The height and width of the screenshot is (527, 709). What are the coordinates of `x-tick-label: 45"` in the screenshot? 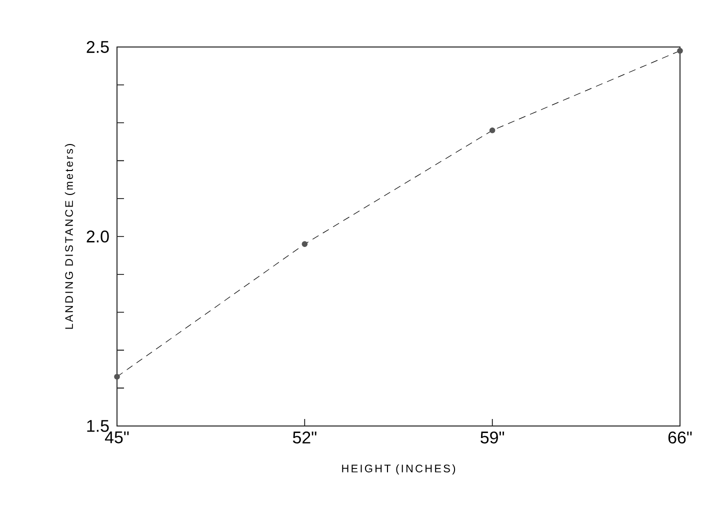 It's located at (116, 438).